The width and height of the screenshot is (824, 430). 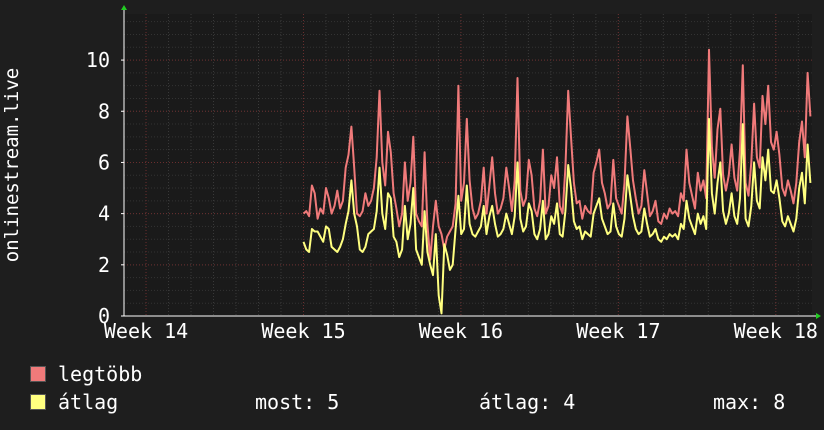 I want to click on y-tick-label: 10, so click(x=98, y=60).